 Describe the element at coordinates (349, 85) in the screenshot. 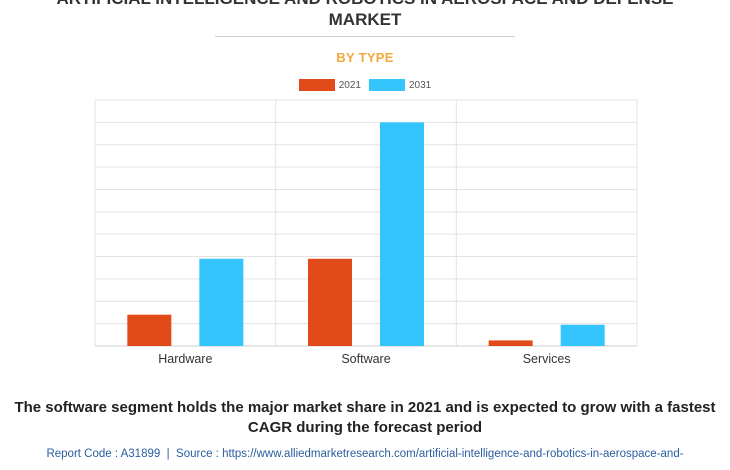

I see `legend-label-2021: 2021` at that location.